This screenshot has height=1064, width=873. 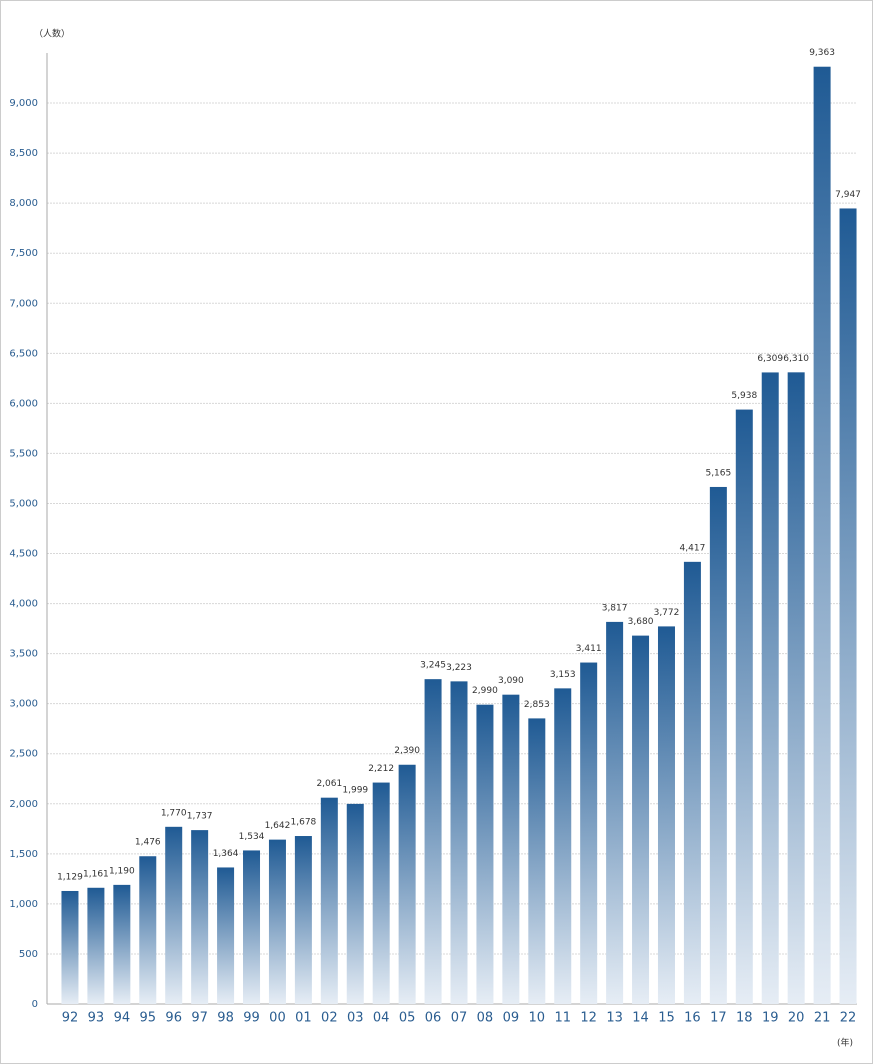 What do you see at coordinates (485, 691) in the screenshot?
I see `value-label: 2,990` at bounding box center [485, 691].